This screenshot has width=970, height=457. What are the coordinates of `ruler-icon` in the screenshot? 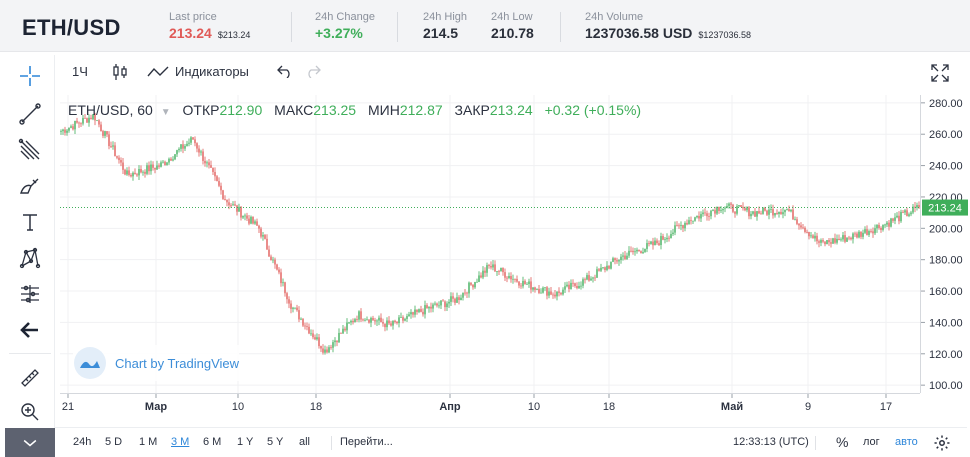 It's located at (30, 378).